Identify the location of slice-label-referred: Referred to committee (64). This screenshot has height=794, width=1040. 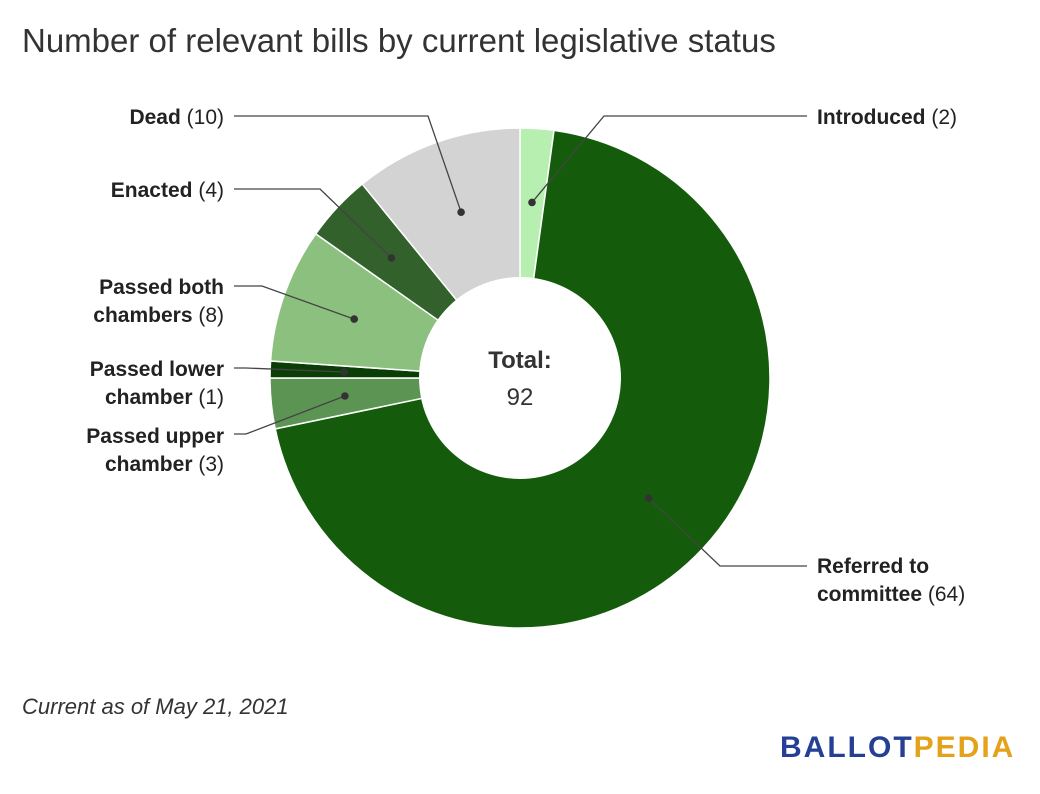
(891, 580).